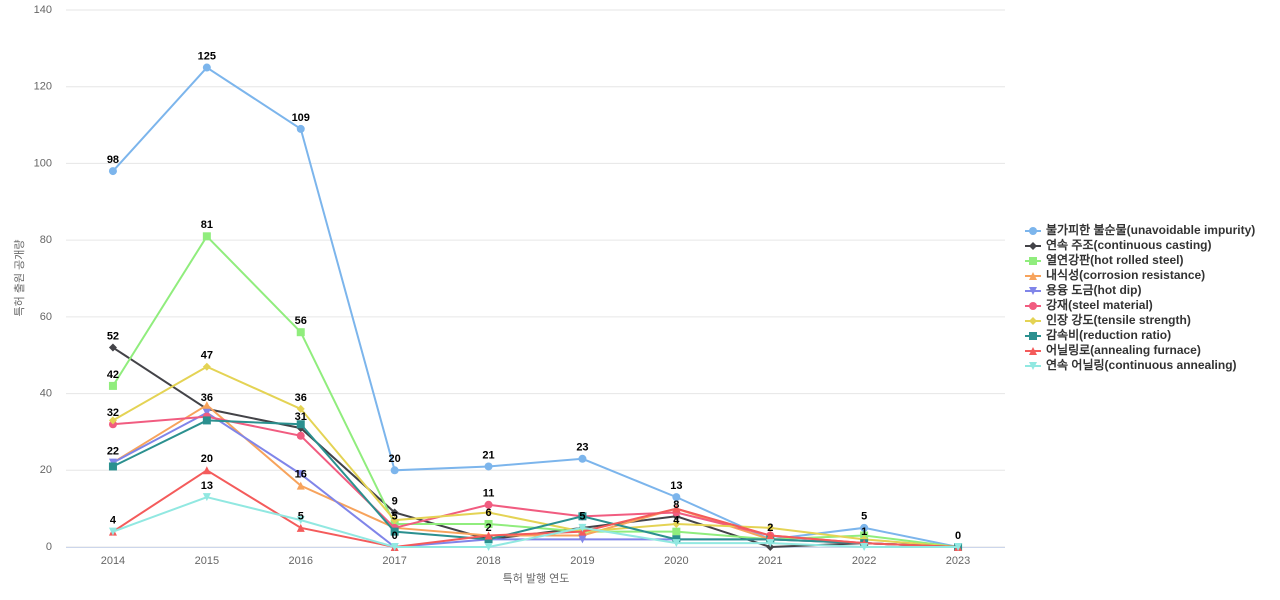 The width and height of the screenshot is (1280, 600). I want to click on y-tick-label: 20, so click(46, 470).